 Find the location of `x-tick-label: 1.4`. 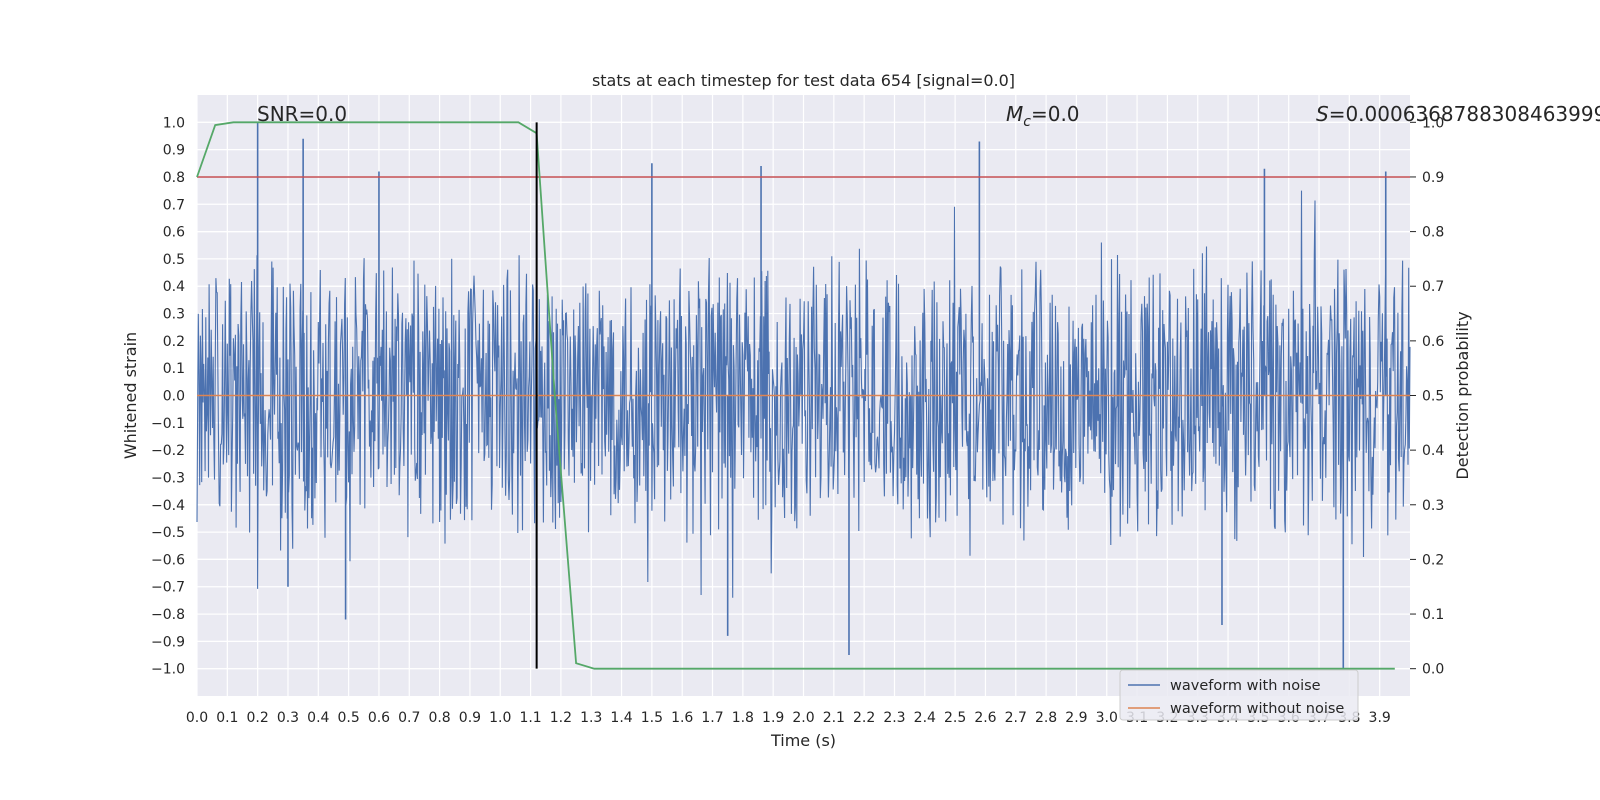

x-tick-label: 1.4 is located at coordinates (621, 718).